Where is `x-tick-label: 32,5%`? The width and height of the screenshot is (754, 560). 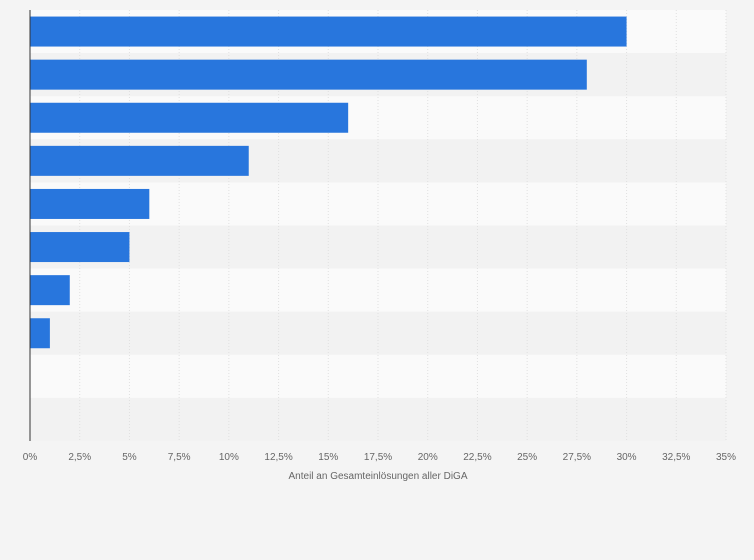
x-tick-label: 32,5% is located at coordinates (676, 457).